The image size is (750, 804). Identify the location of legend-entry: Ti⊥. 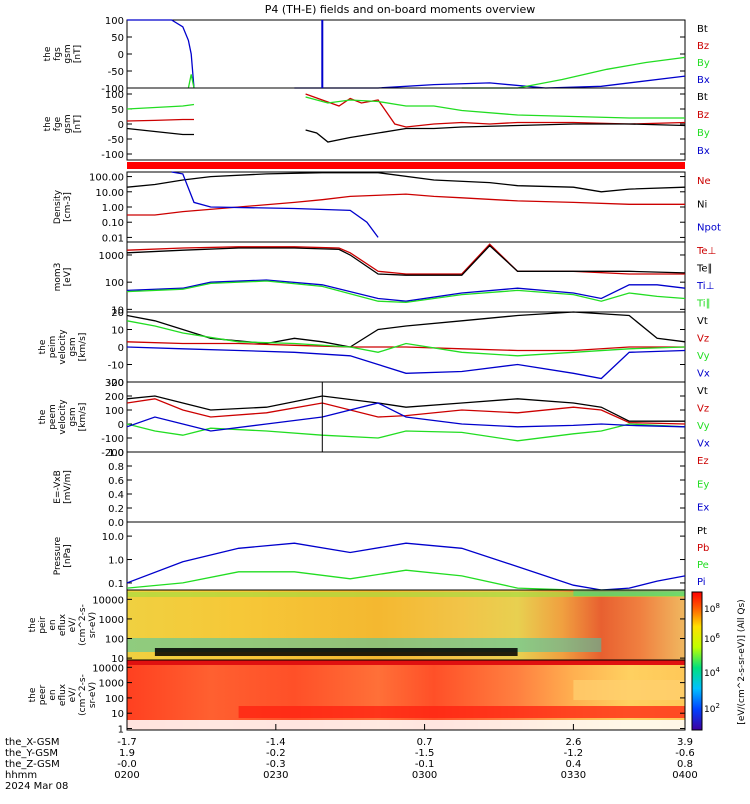
(705, 286).